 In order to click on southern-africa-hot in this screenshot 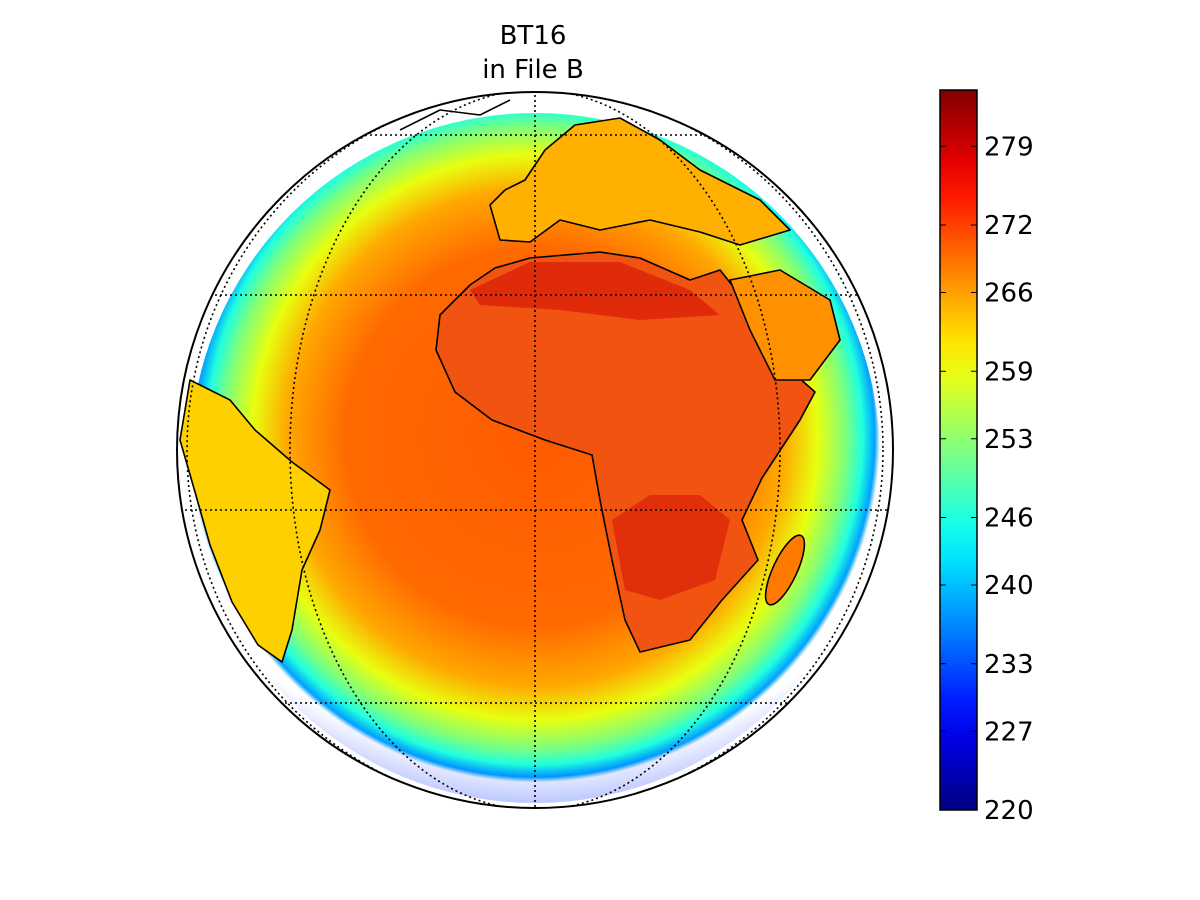, I will do `click(671, 547)`.